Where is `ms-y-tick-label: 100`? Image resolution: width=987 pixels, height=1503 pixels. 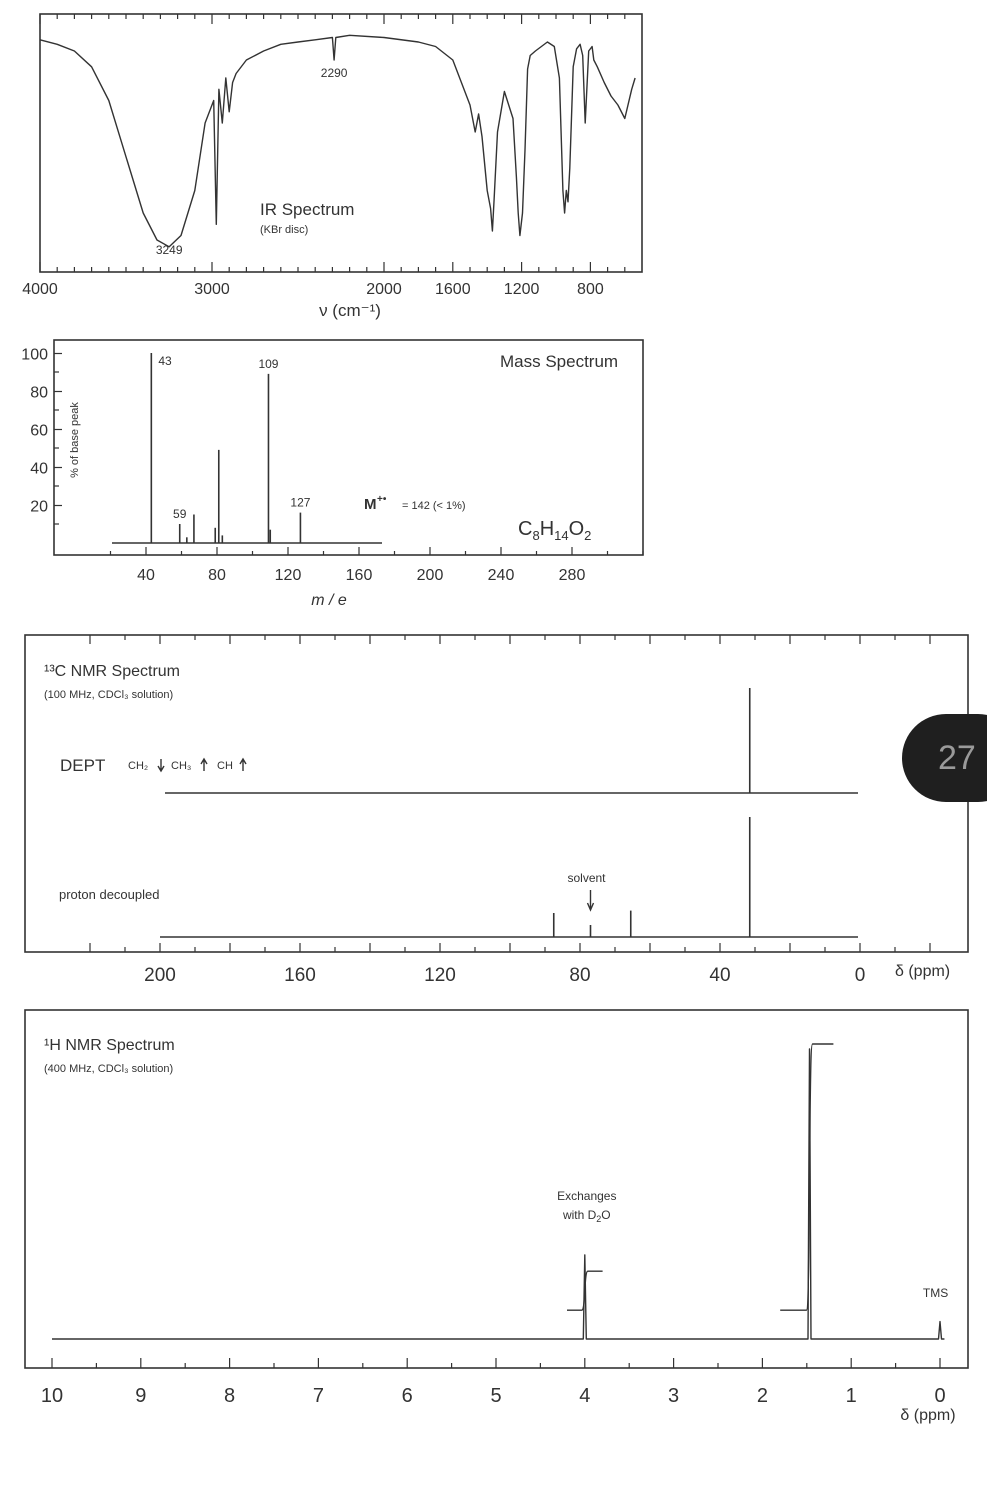
ms-y-tick-label: 100 is located at coordinates (34, 355).